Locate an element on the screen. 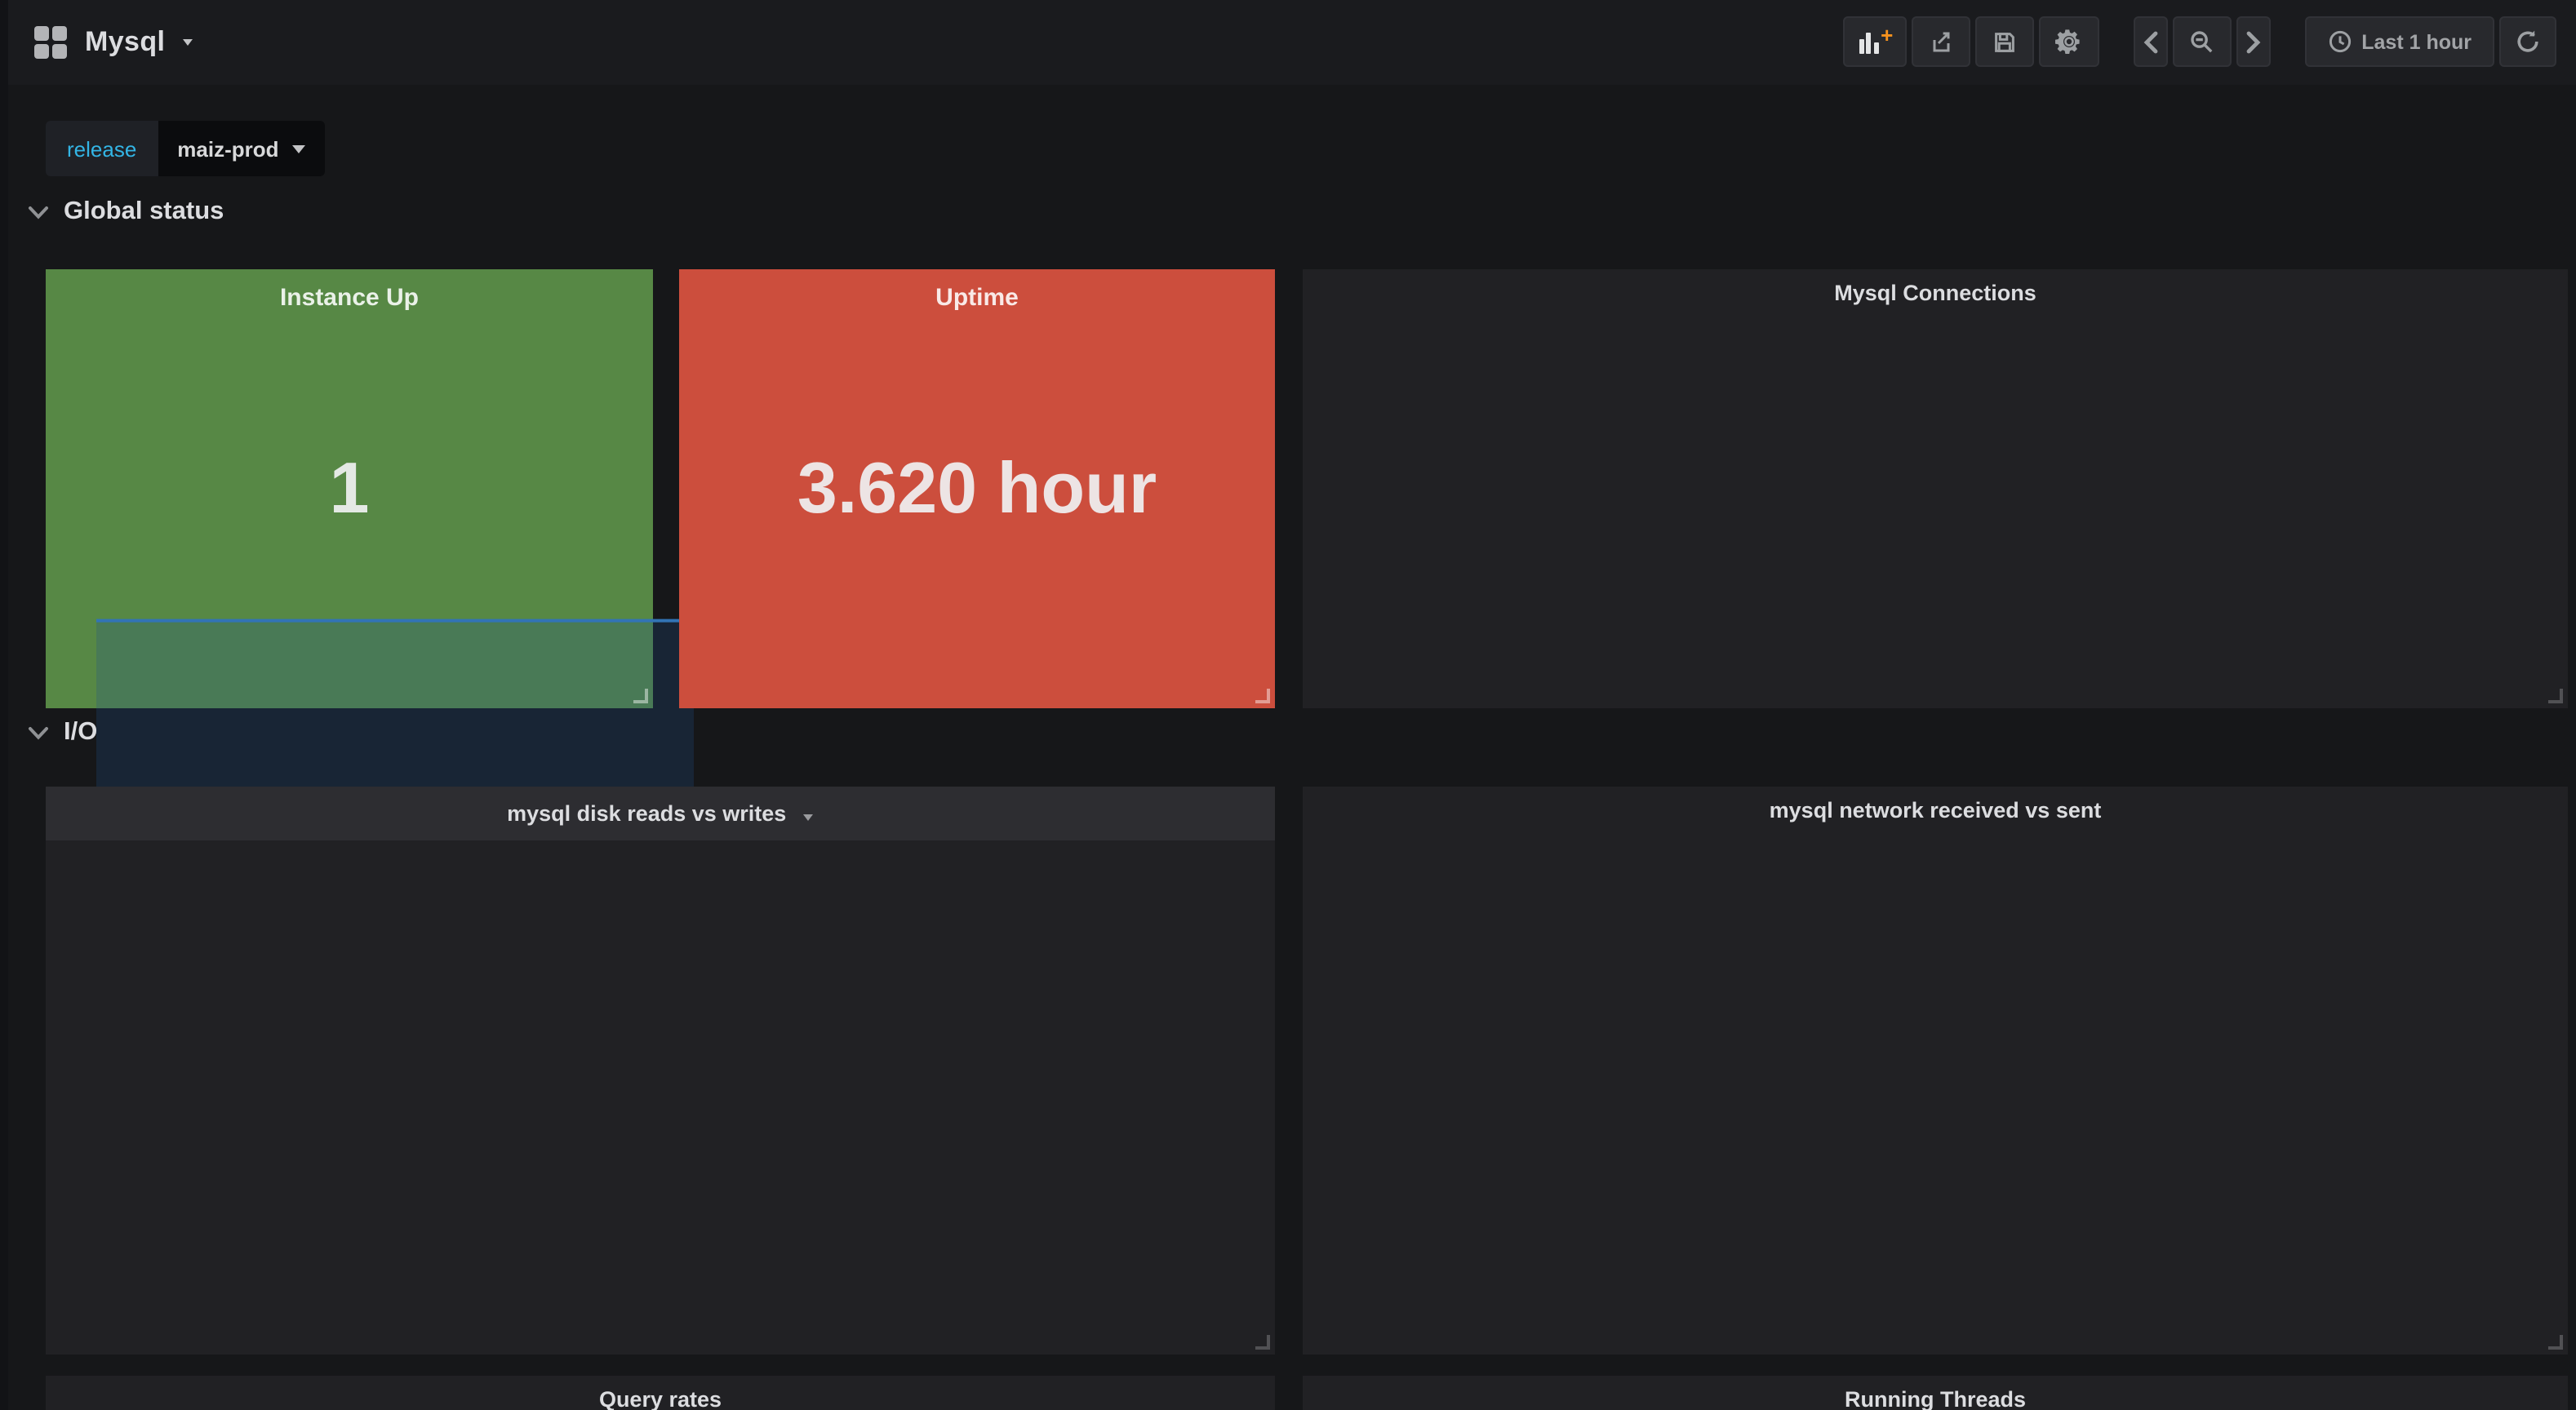 This screenshot has height=1410, width=2576. zoom-out-button is located at coordinates (2202, 41).